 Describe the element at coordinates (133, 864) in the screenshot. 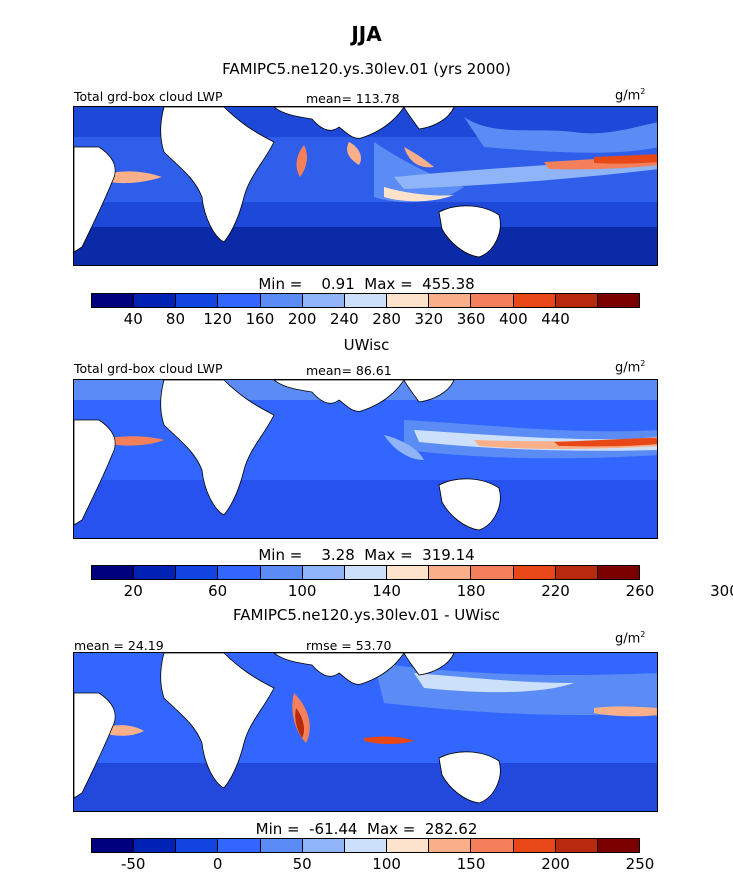

I see `colorbar-tick-label: -50` at that location.